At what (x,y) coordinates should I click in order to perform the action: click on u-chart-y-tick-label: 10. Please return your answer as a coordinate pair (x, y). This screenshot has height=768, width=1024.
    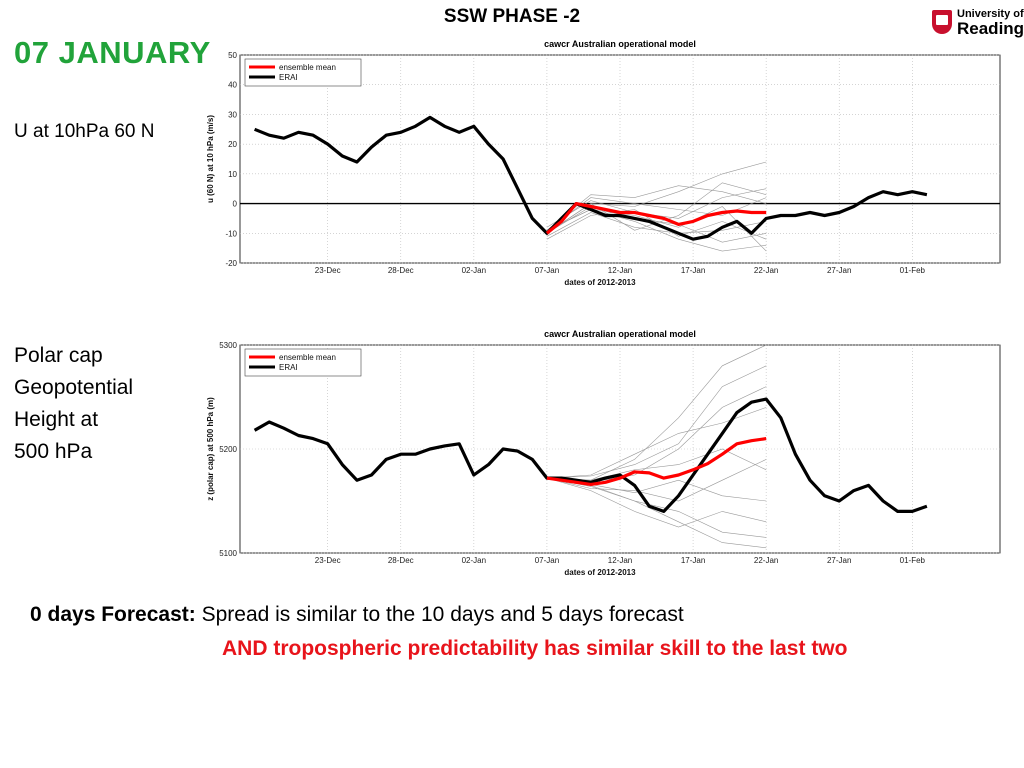
    Looking at the image, I should click on (232, 174).